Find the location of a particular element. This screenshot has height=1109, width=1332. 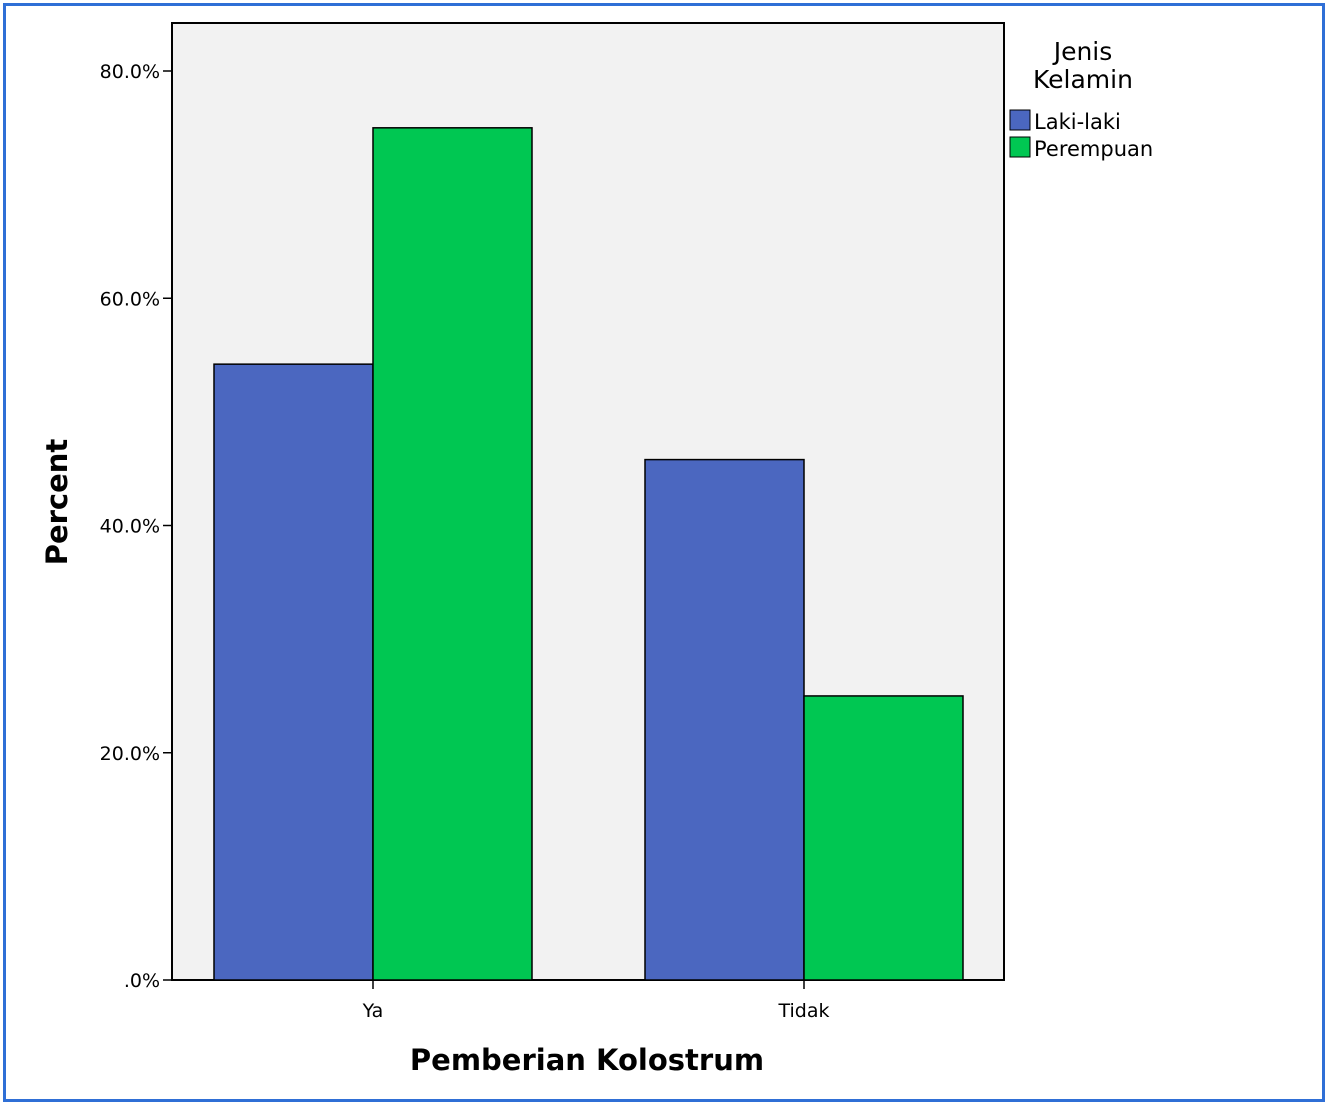

legend-swatch-laki-laki is located at coordinates (1020, 120).